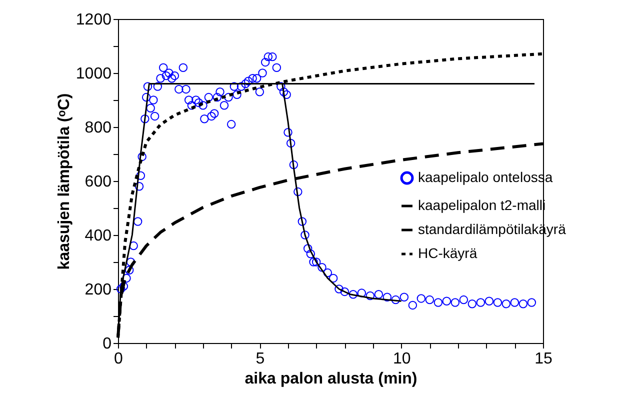 The height and width of the screenshot is (415, 632). What do you see at coordinates (64, 181) in the screenshot?
I see `y-axis-title: kaasujen lämpötila (ᵒC)` at bounding box center [64, 181].